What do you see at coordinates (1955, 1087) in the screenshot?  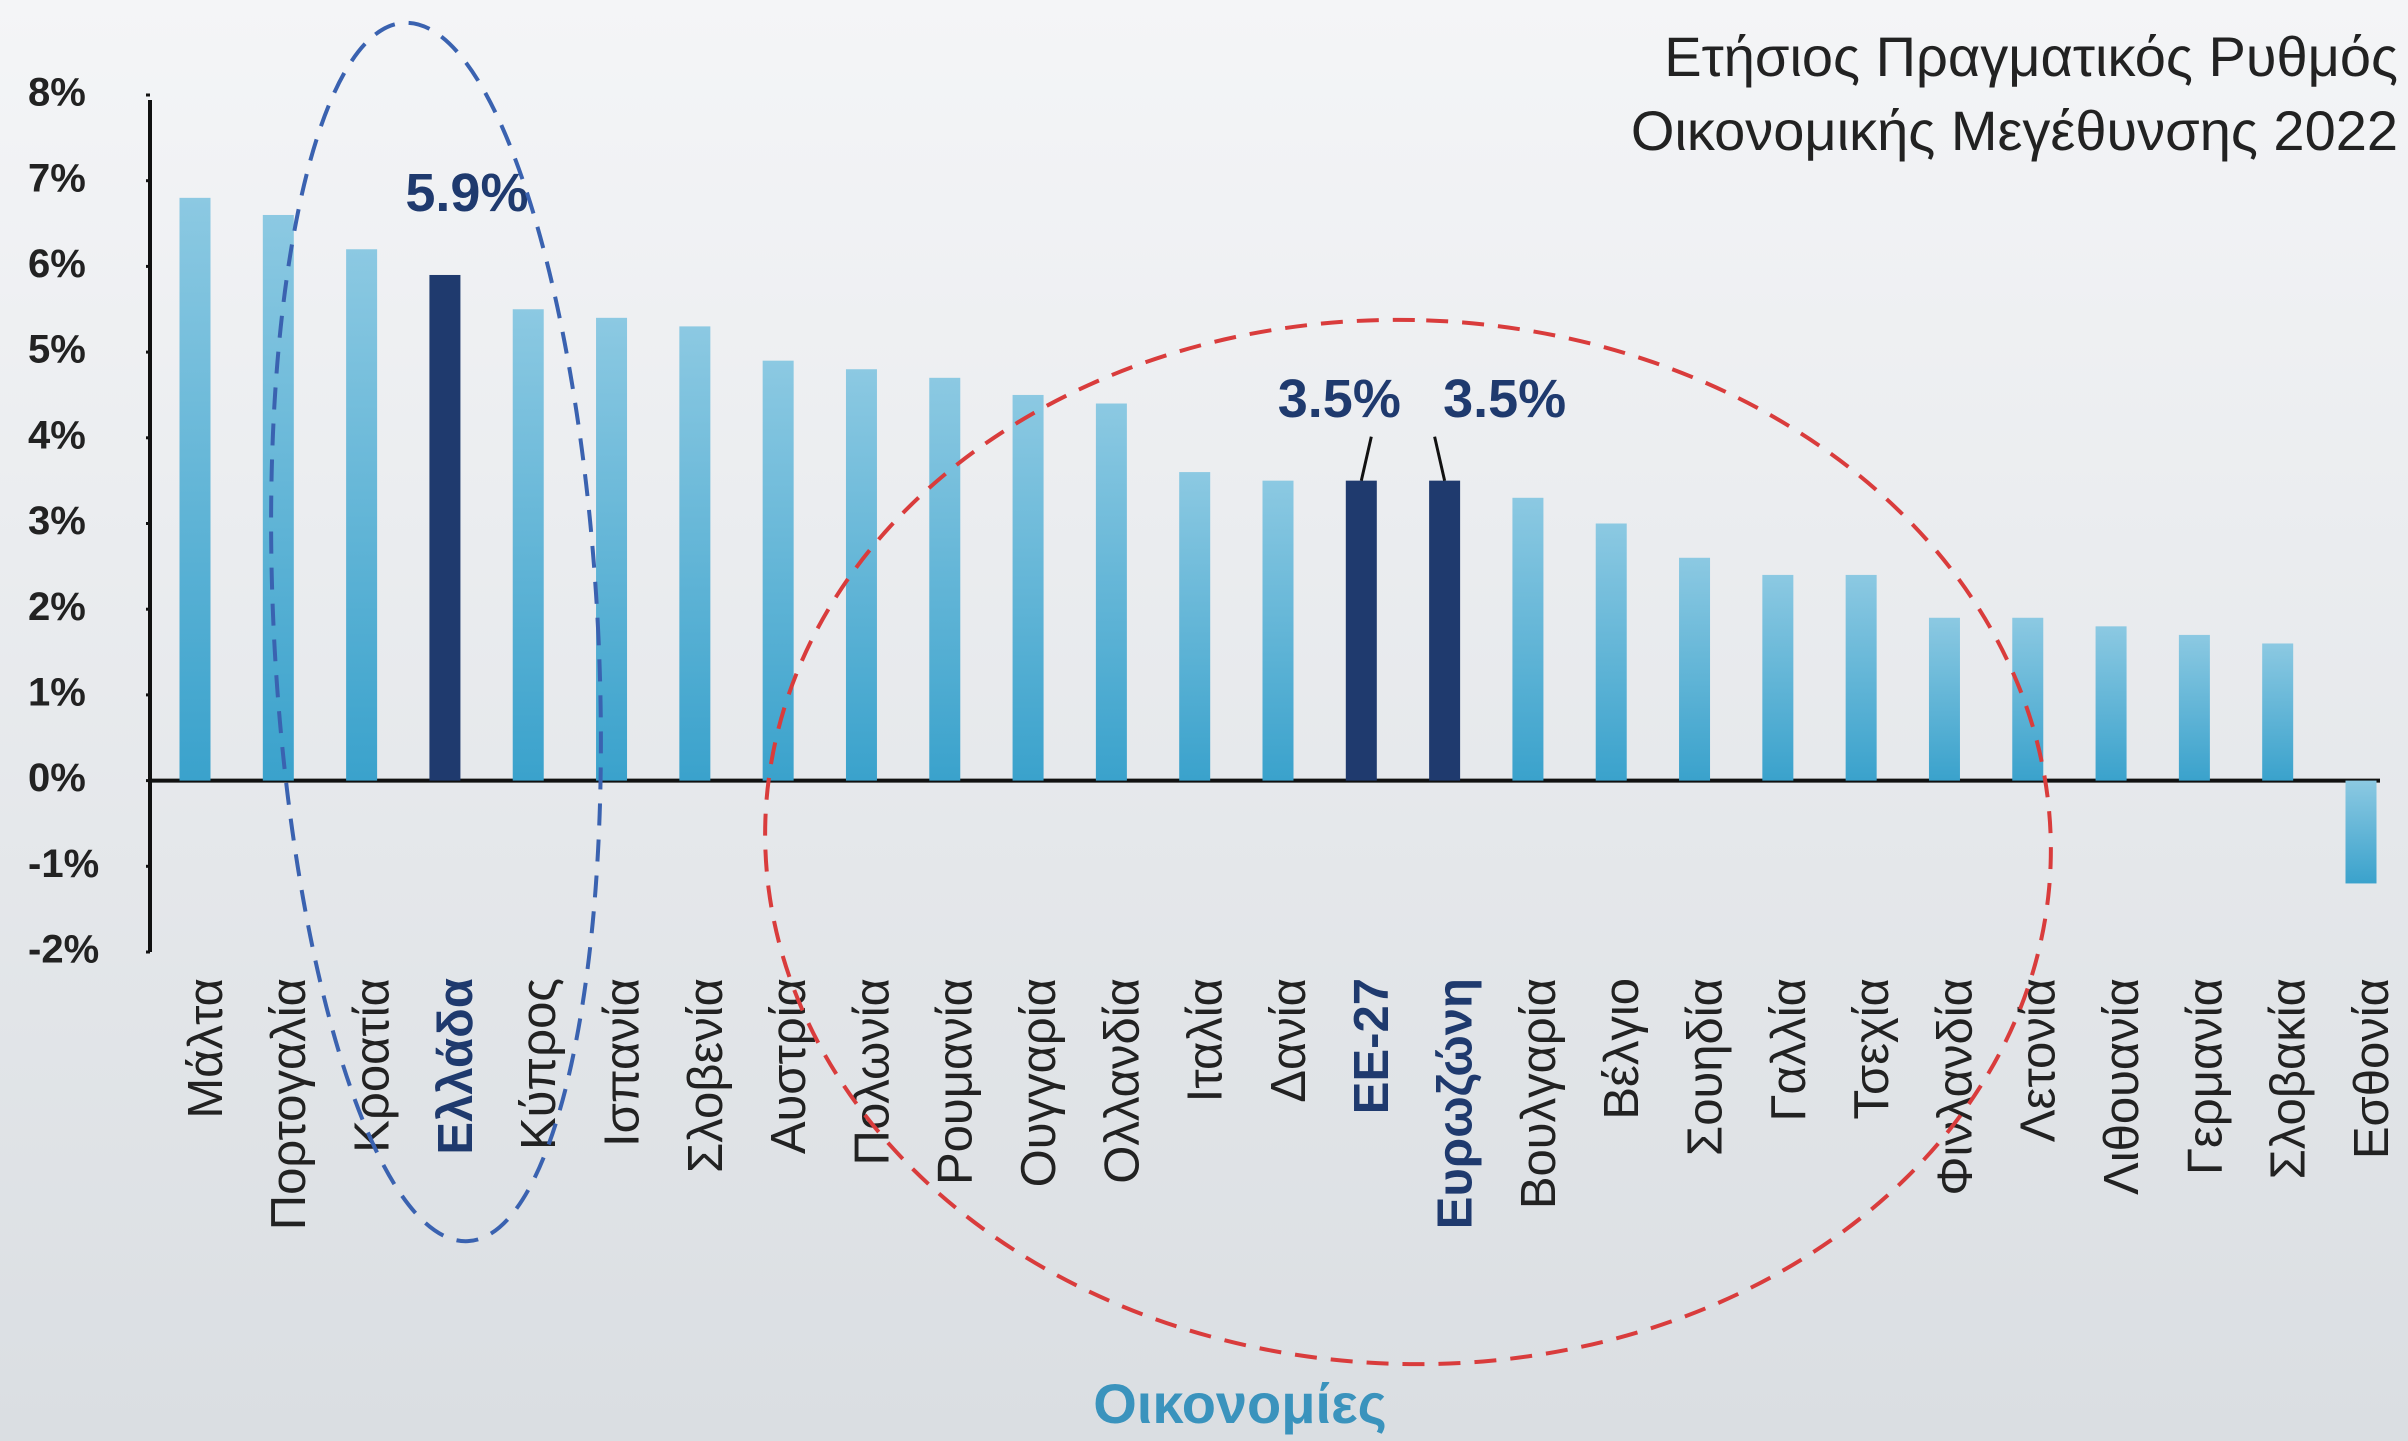 I see `x-tick-label: Φινλανδία` at bounding box center [1955, 1087].